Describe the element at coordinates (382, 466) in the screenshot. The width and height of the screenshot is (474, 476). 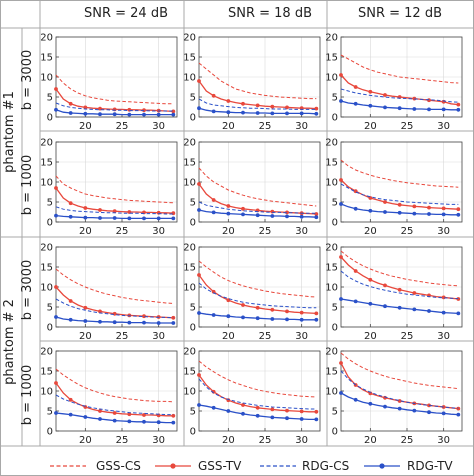
I see `legend-rdg-tv-marker` at that location.